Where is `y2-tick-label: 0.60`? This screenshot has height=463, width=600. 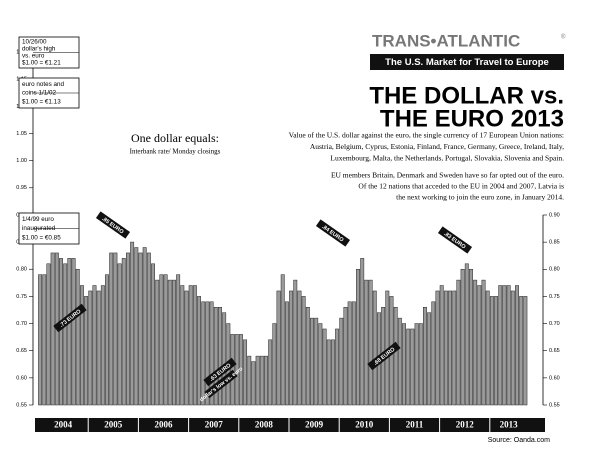 y2-tick-label: 0.60 is located at coordinates (554, 378).